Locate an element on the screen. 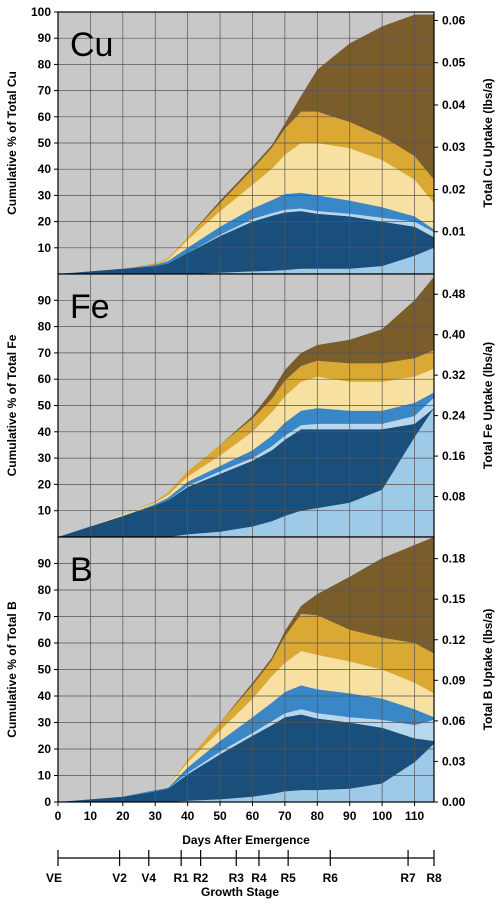 This screenshot has height=909, width=500. x-tick-label: 50 is located at coordinates (220, 816).